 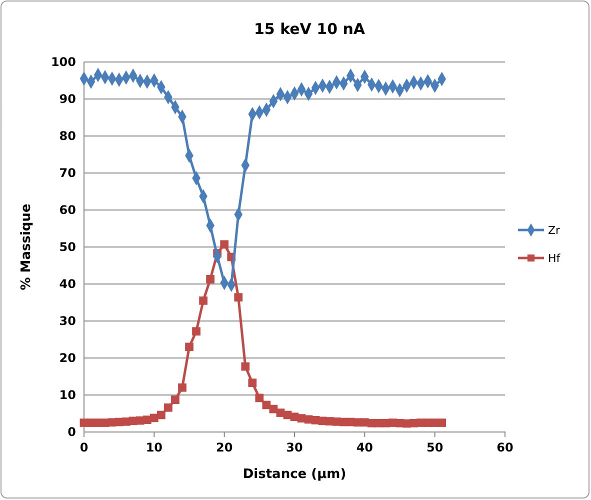 What do you see at coordinates (555, 258) in the screenshot?
I see `legend-label: Hf` at bounding box center [555, 258].